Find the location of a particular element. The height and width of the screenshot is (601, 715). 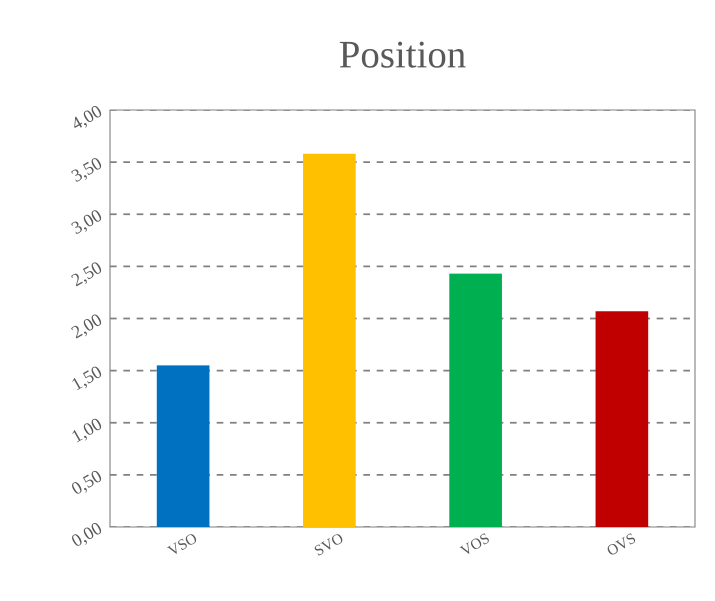

y-tick-label: 2,00 is located at coordinates (87, 327).